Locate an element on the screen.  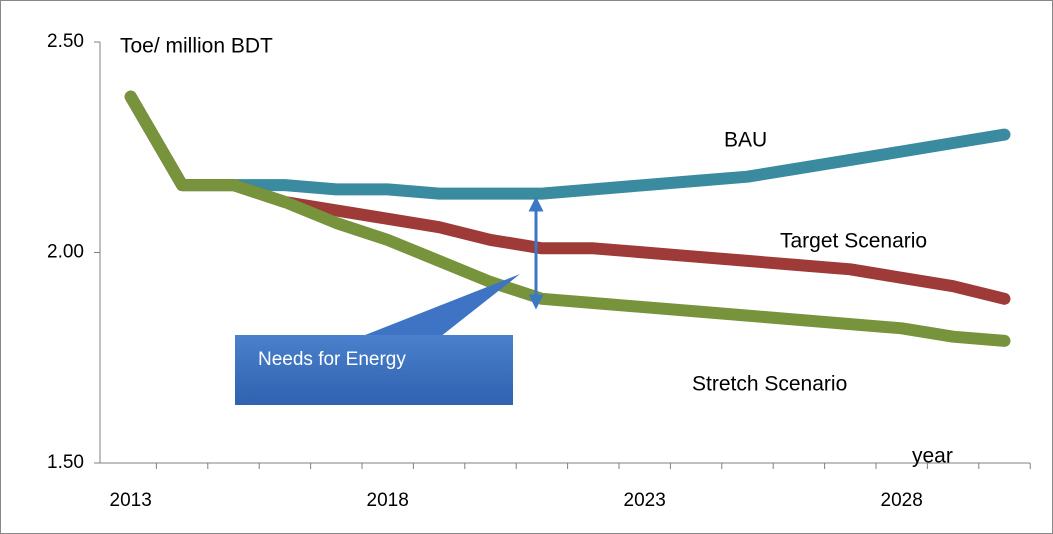
y-tick-label: 2.00 is located at coordinates (65, 252).